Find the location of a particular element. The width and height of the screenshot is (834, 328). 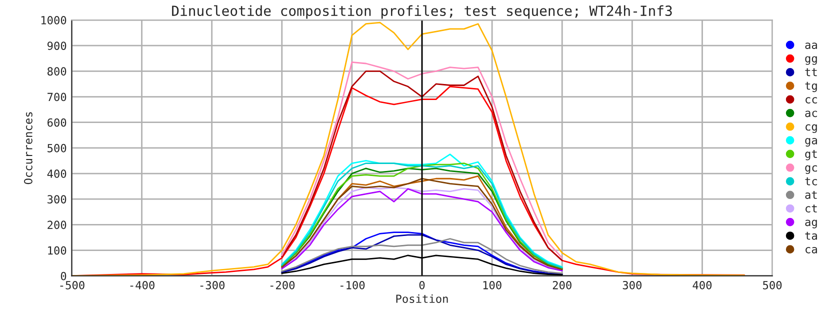

x-tick-label: 100 is located at coordinates (492, 285).